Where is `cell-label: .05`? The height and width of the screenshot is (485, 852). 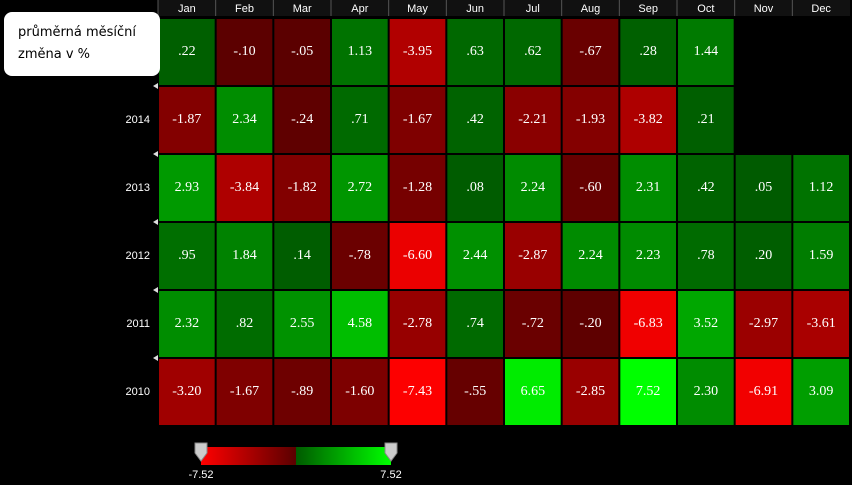 cell-label: .05 is located at coordinates (764, 187).